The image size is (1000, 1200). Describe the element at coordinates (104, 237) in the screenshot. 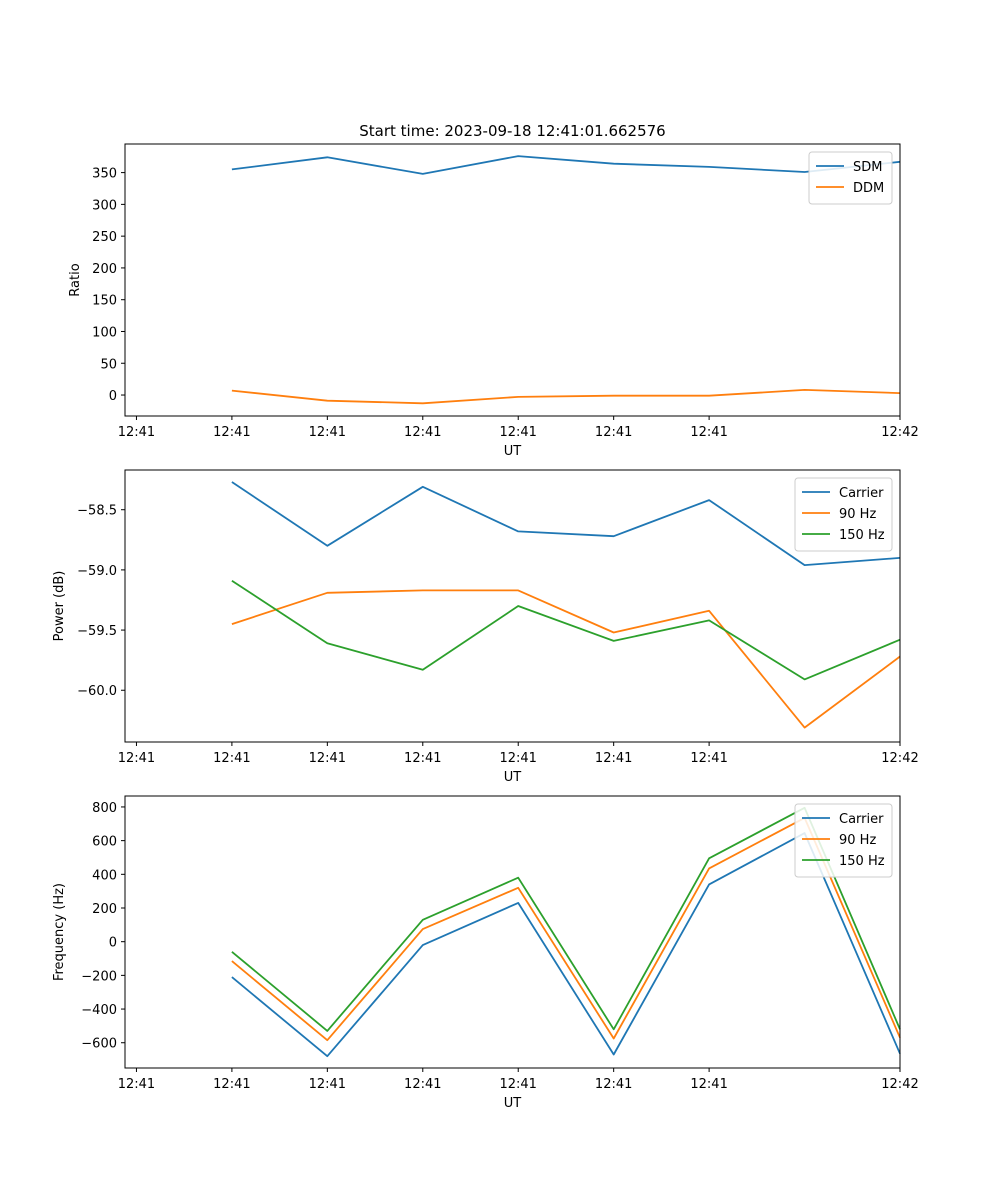

I see `y-tick-label: 250` at that location.